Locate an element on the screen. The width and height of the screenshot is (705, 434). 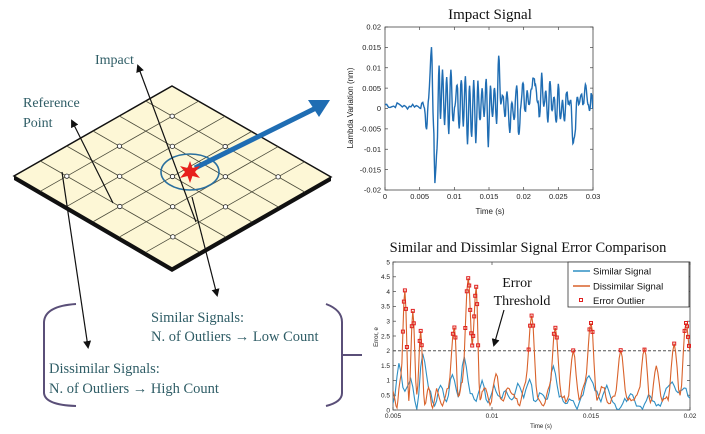
similar-arrow is located at coordinates (205, 246).